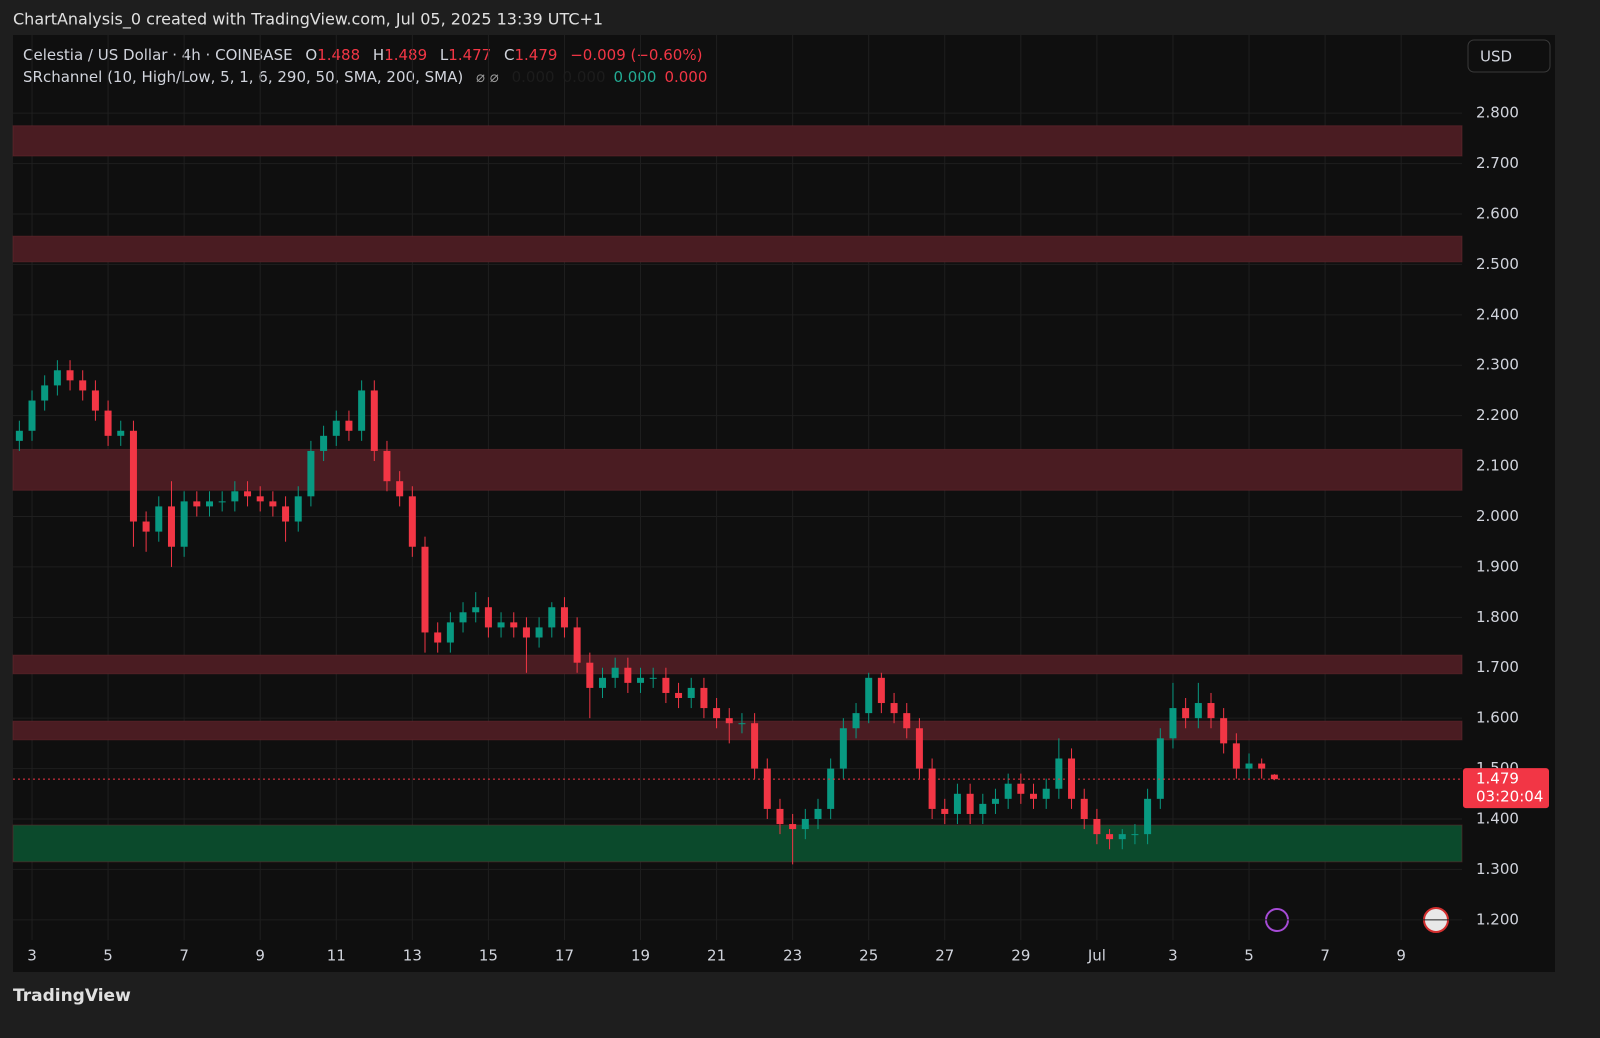 The image size is (1600, 1038). I want to click on x-tick-label: 21, so click(716, 956).